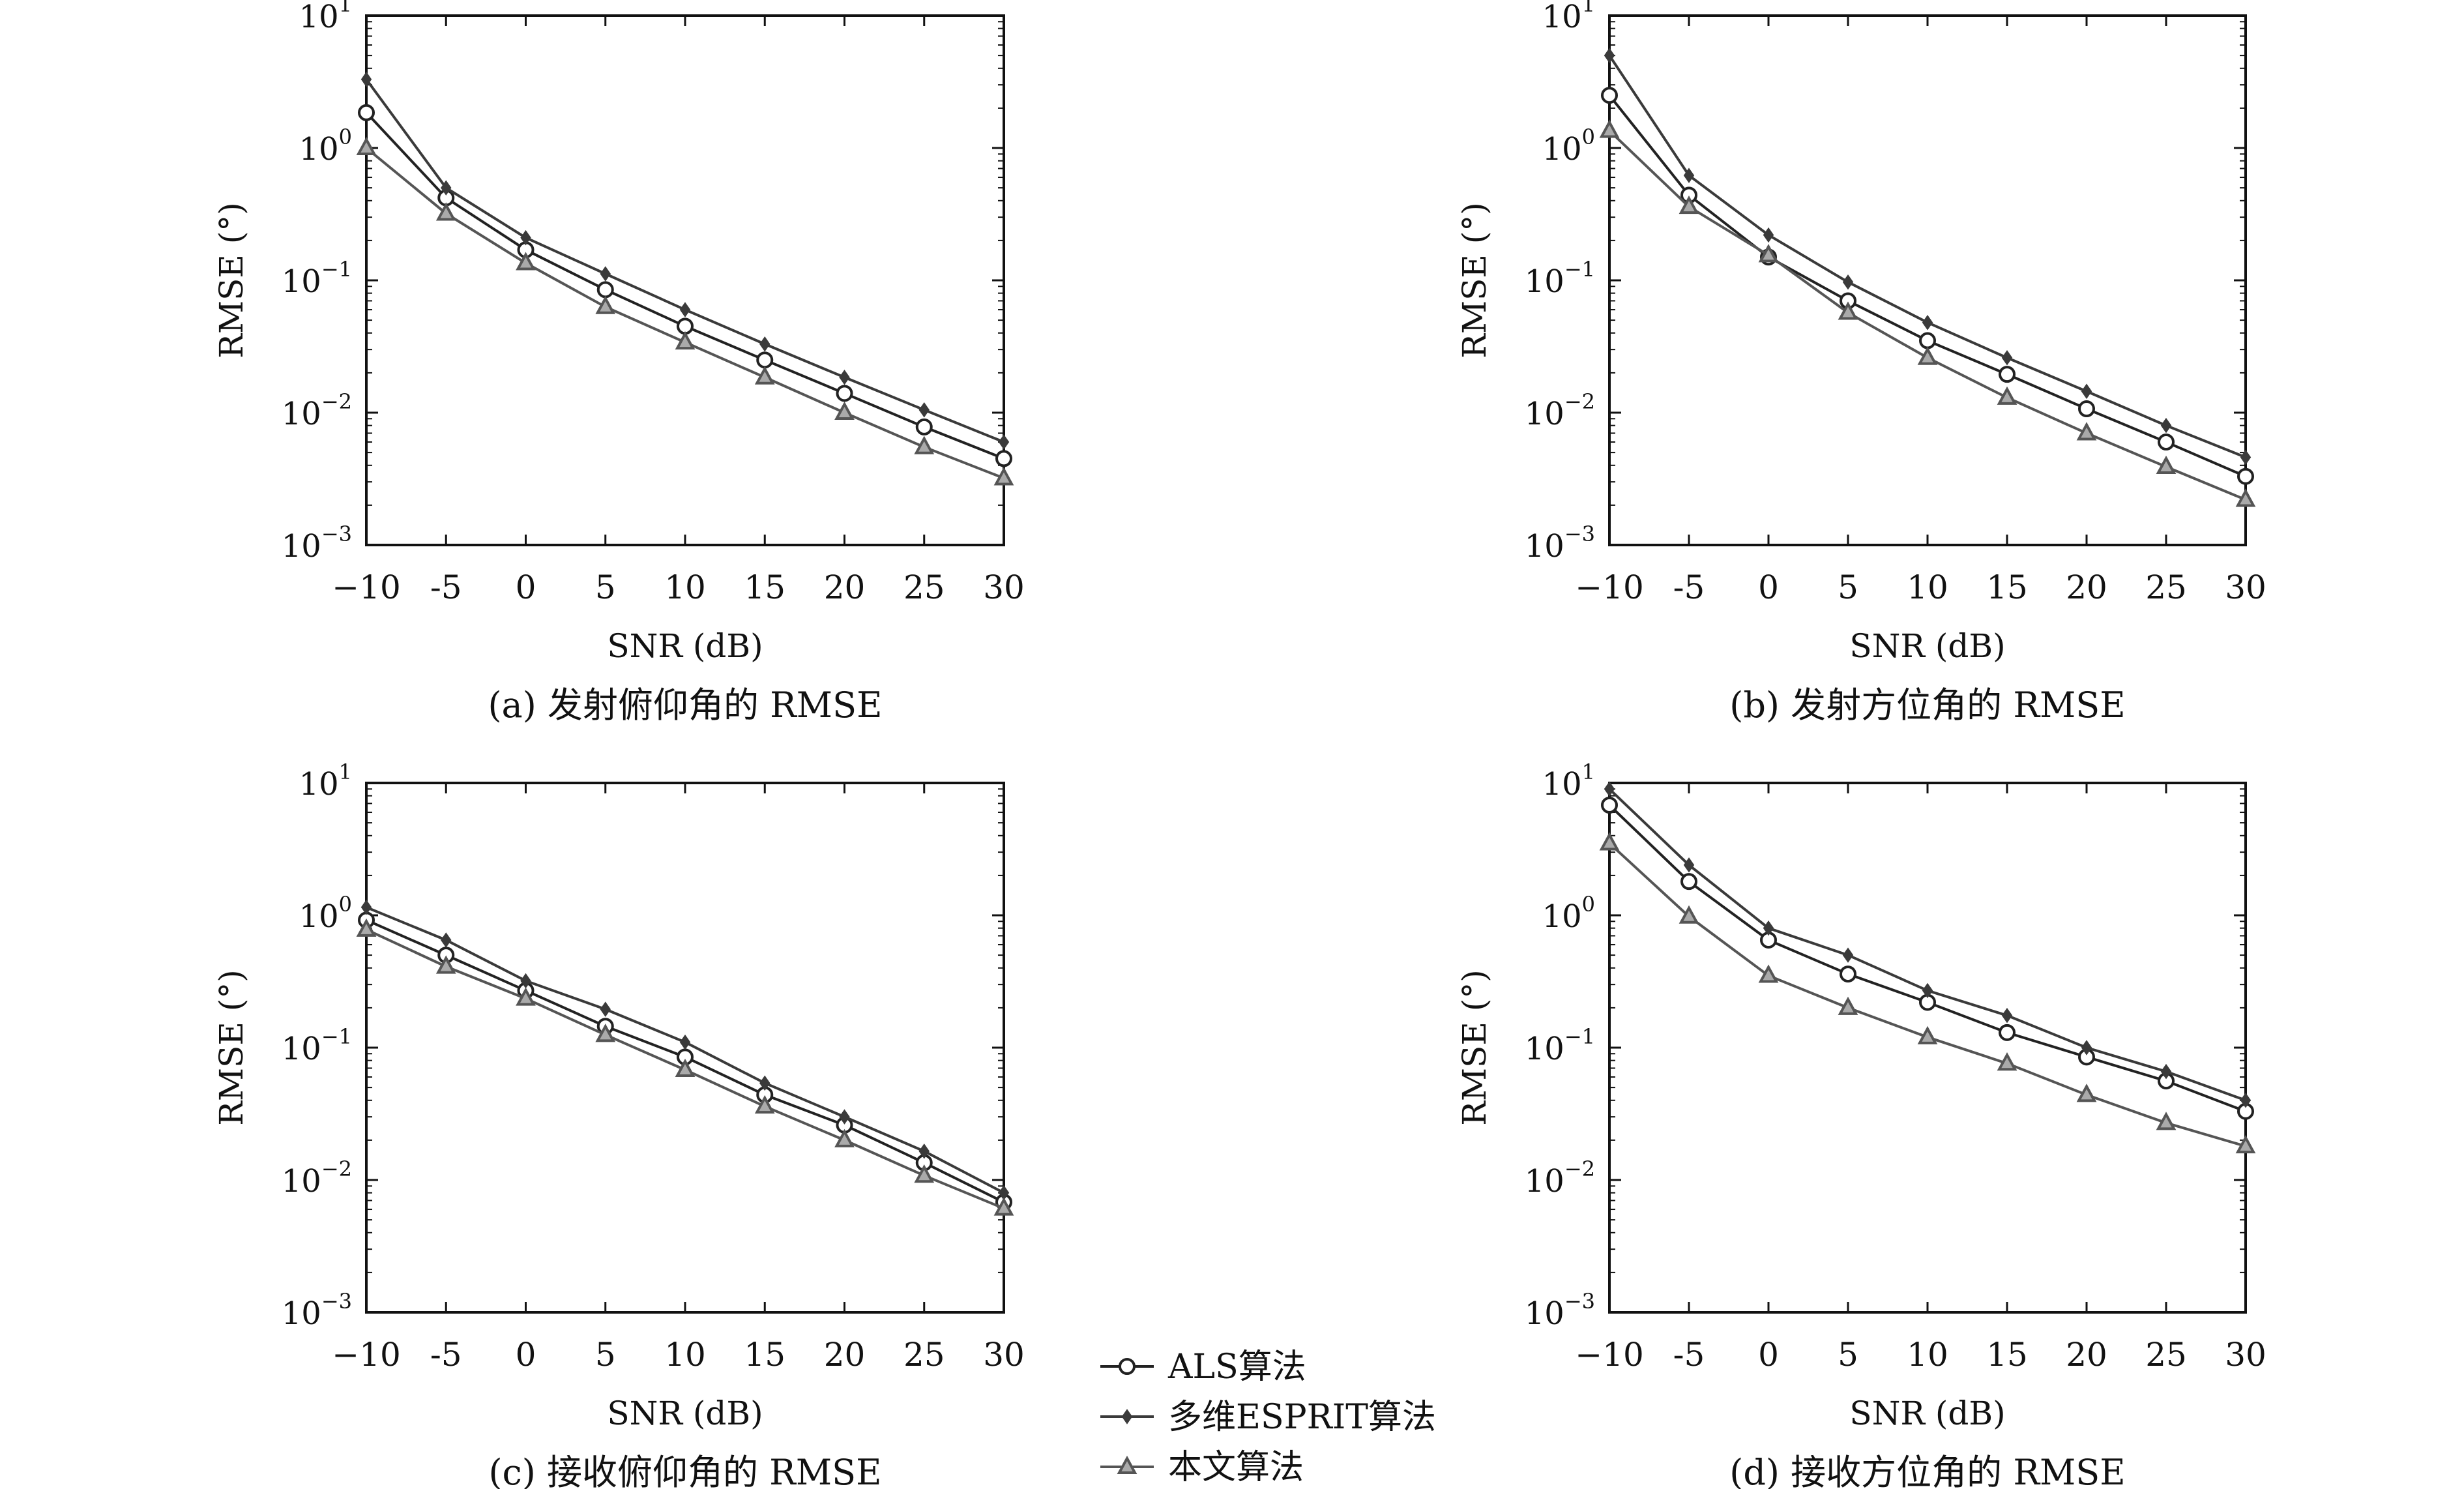  I want to click on x-axis-label: SNR (dB), so click(685, 646).